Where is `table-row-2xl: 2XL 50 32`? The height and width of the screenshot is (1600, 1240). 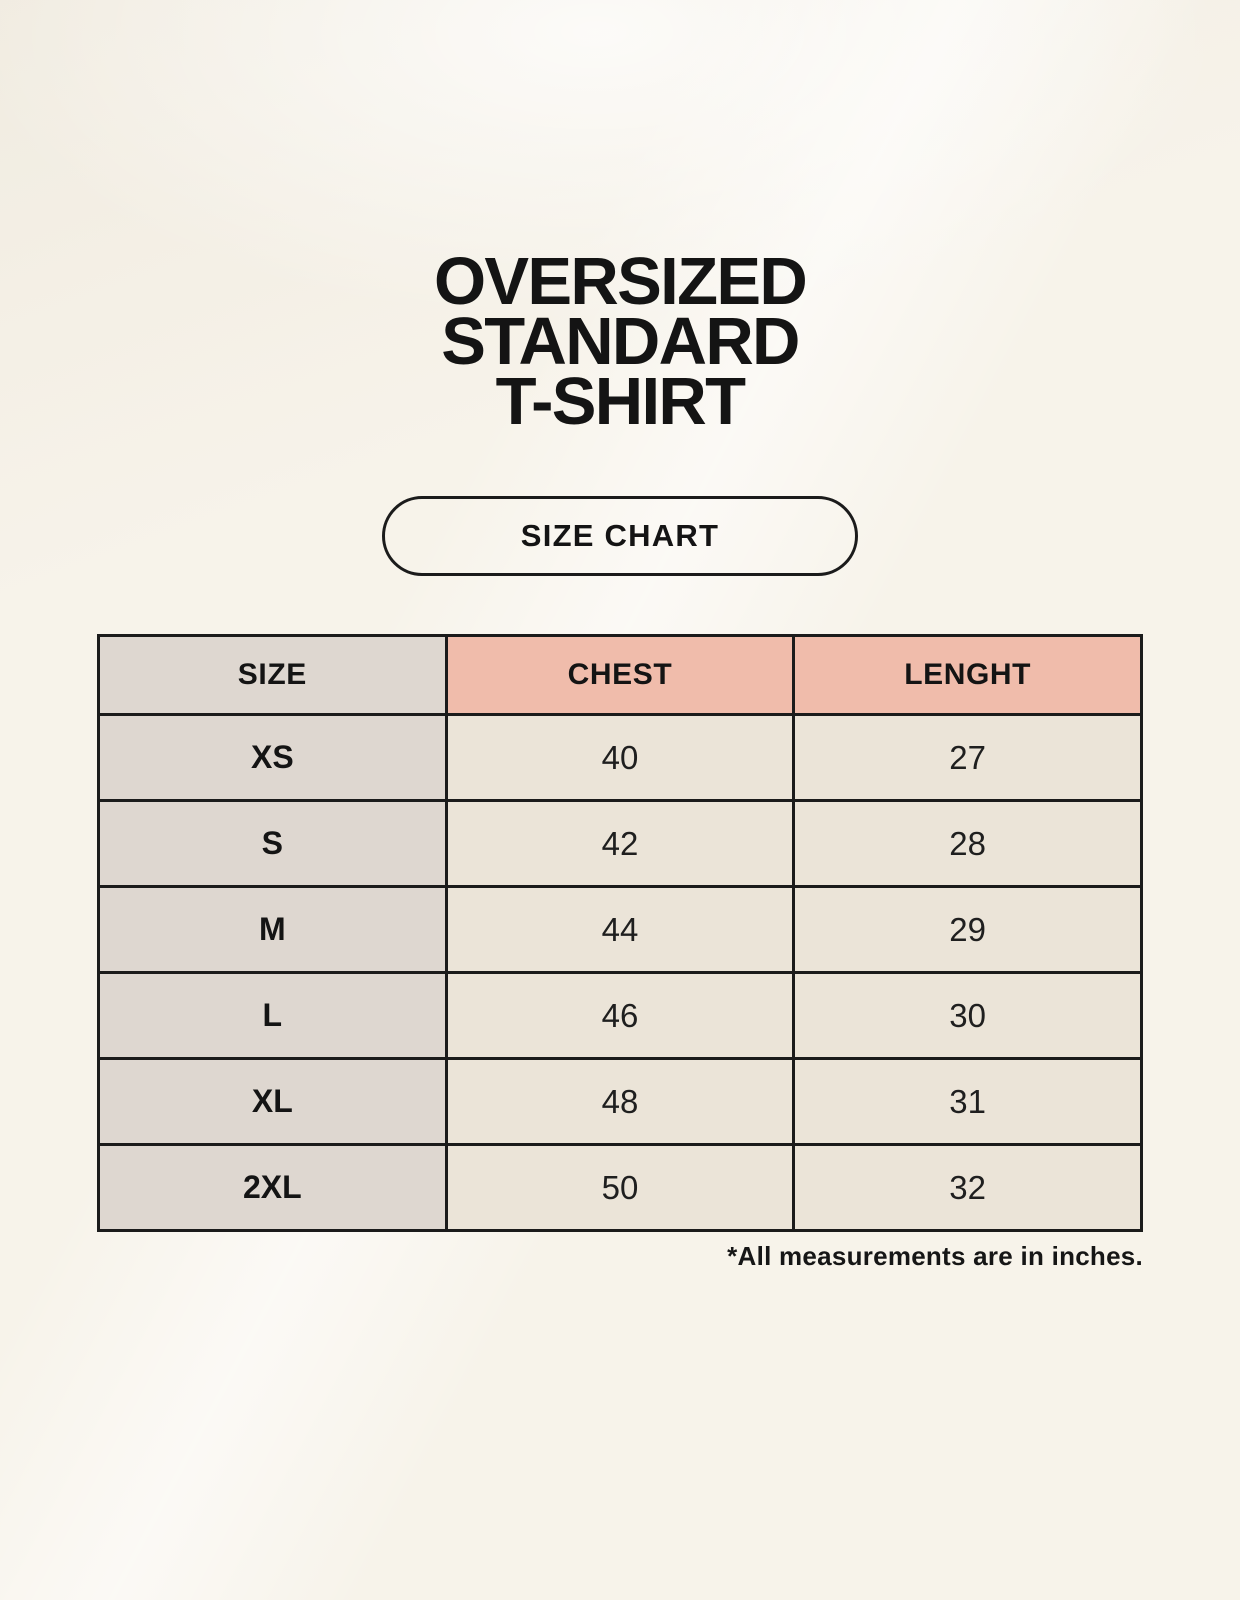 table-row-2xl: 2XL 50 32 is located at coordinates (620, 1187).